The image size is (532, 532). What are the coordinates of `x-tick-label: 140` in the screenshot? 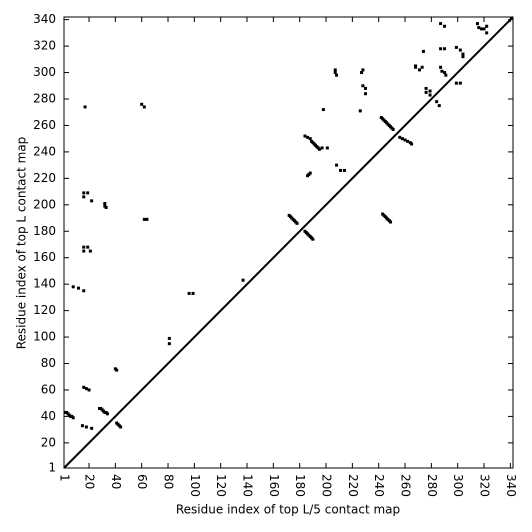 It's located at (248, 485).